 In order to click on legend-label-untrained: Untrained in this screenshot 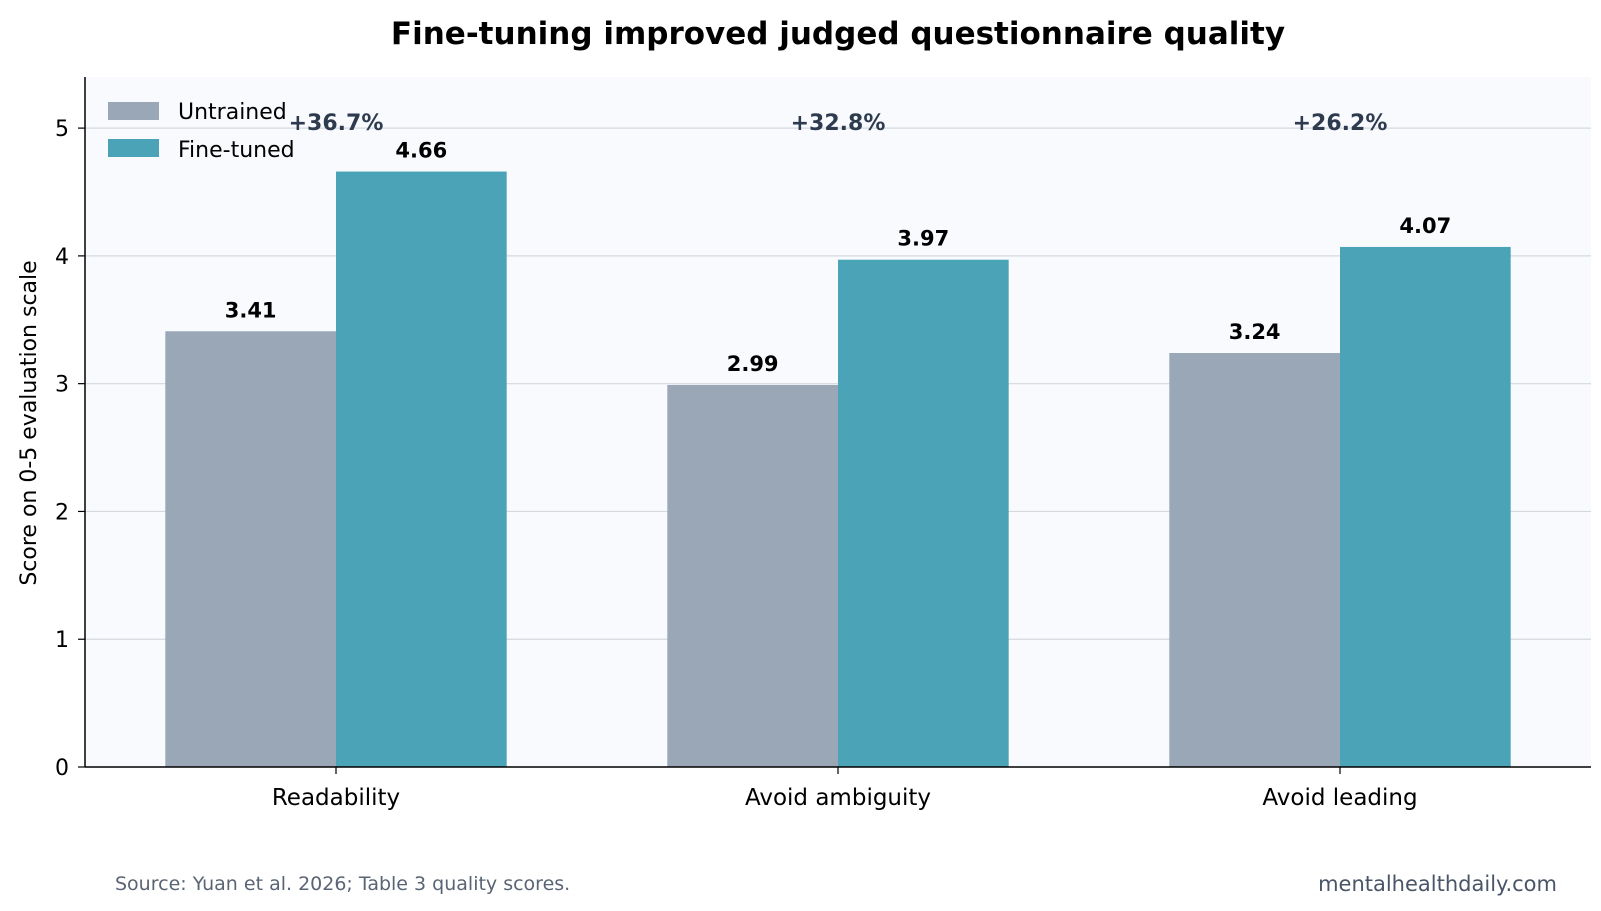, I will do `click(232, 112)`.